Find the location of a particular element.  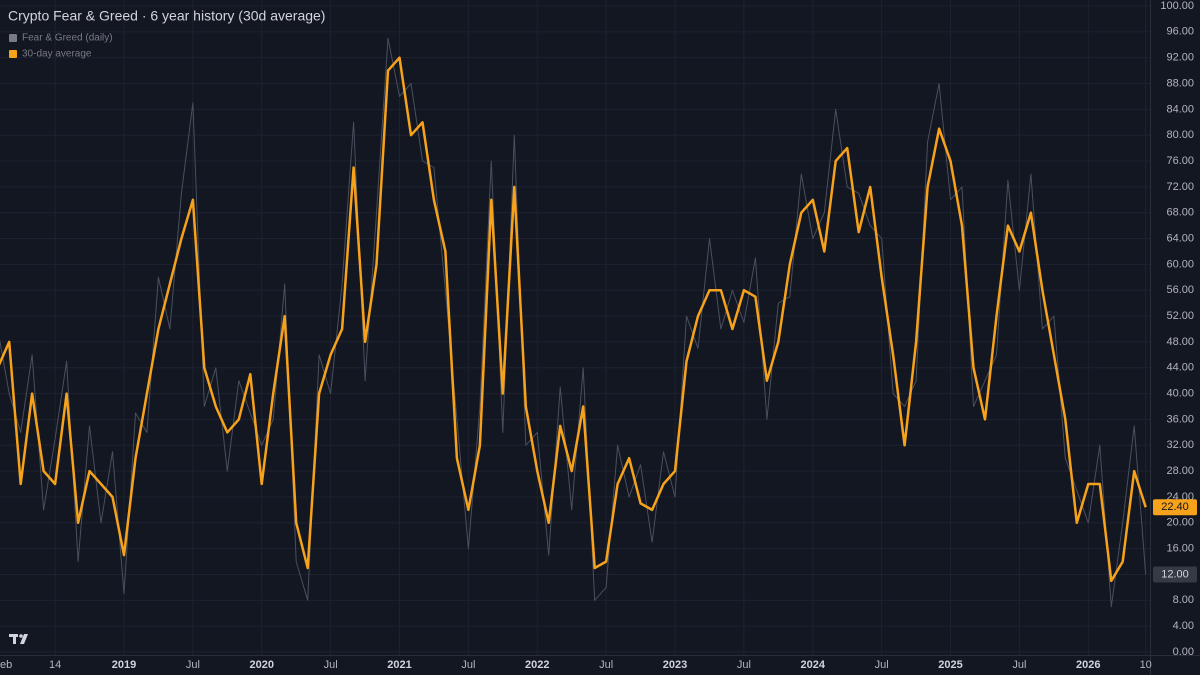

y-tick-label: 16.00 is located at coordinates (1180, 549).